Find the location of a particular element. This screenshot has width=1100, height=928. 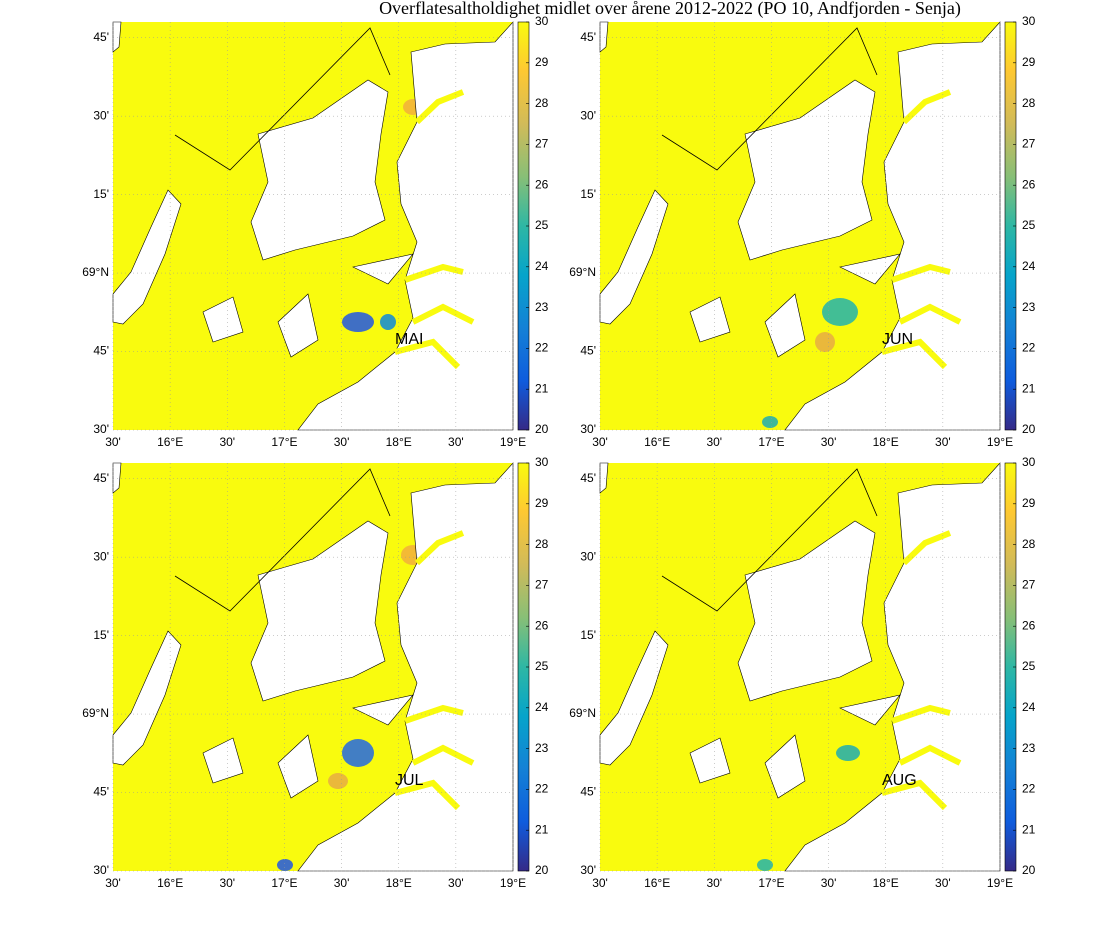

panel-label: JUL is located at coordinates (409, 780).